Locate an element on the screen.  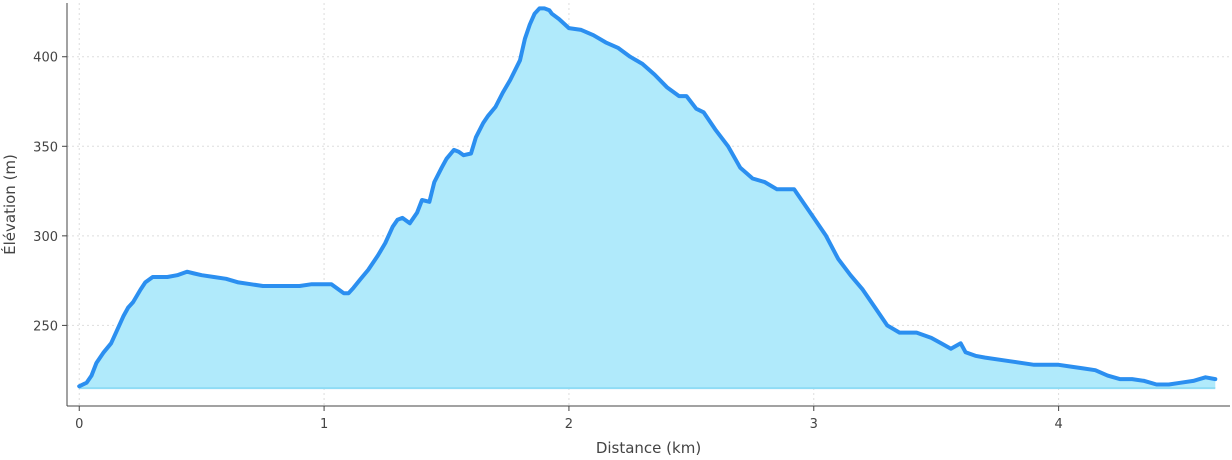
x-tick-label: 4 is located at coordinates (1058, 424).